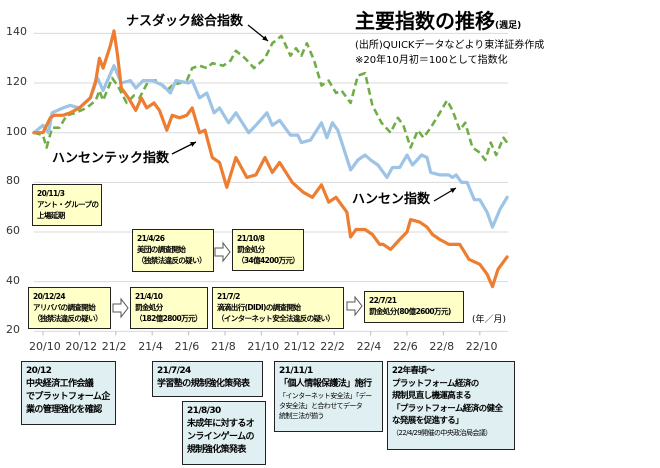 The image size is (660, 468). Describe the element at coordinates (391, 199) in the screenshot. I see `hsi-series-label: ハンセン指数` at that location.